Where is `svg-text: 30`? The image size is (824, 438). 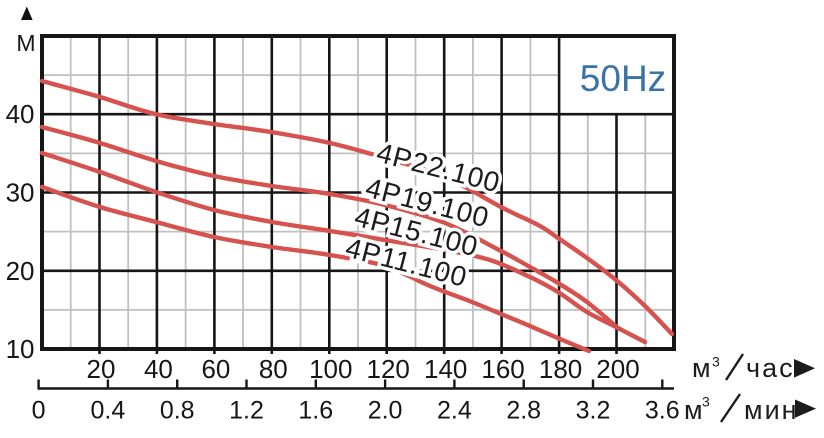 svg-text: 30 is located at coordinates (20, 193).